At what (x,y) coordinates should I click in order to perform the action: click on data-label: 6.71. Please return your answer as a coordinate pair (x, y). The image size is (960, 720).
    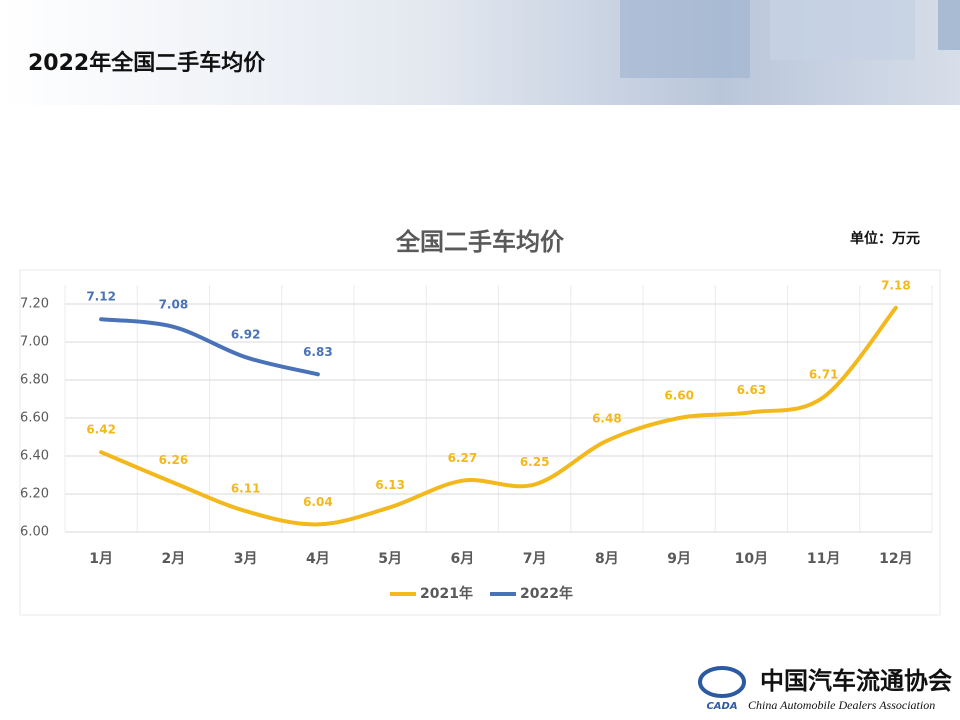
    Looking at the image, I should click on (824, 375).